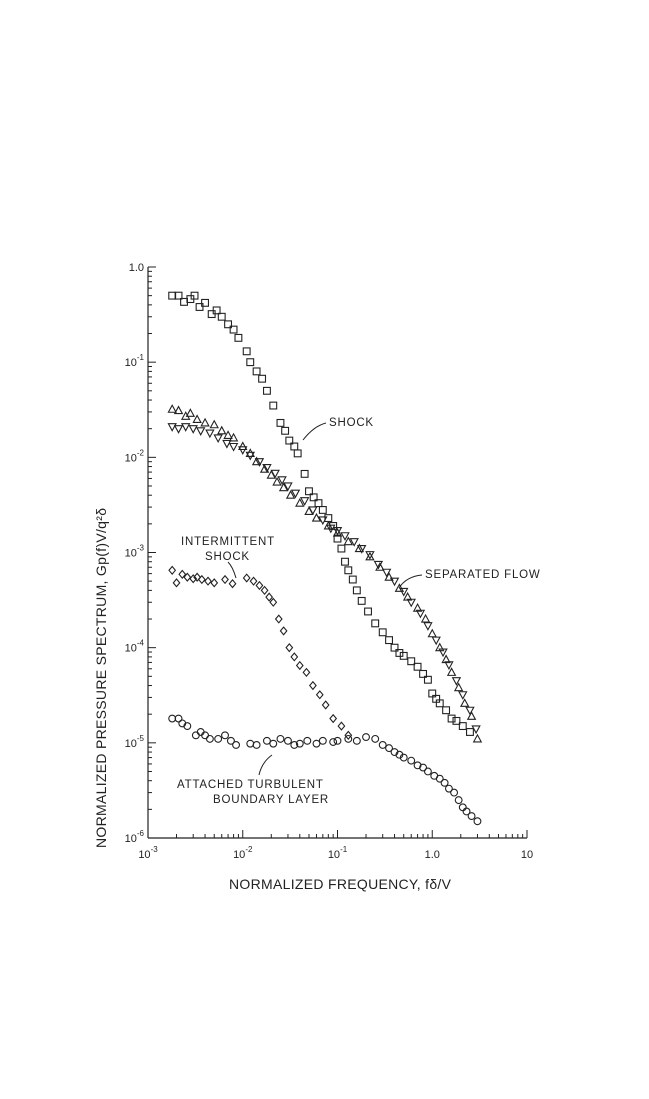  I want to click on annotation-attached-line2: BOUNDARY LAYER, so click(271, 800).